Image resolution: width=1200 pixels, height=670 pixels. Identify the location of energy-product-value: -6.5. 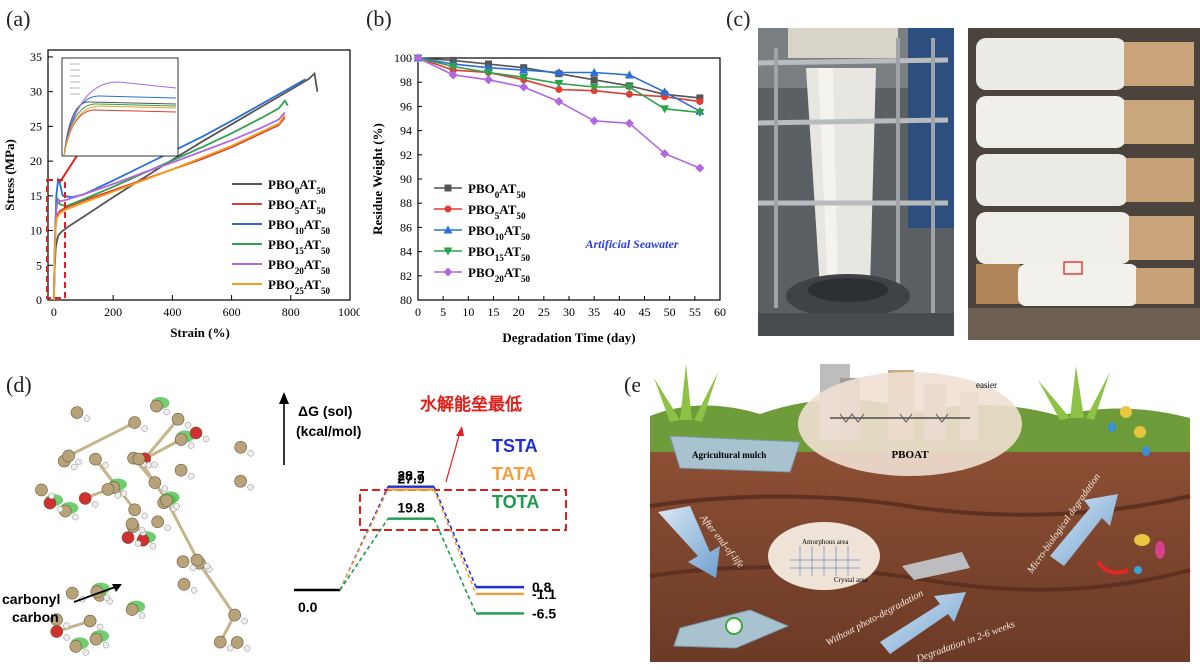
(544, 613).